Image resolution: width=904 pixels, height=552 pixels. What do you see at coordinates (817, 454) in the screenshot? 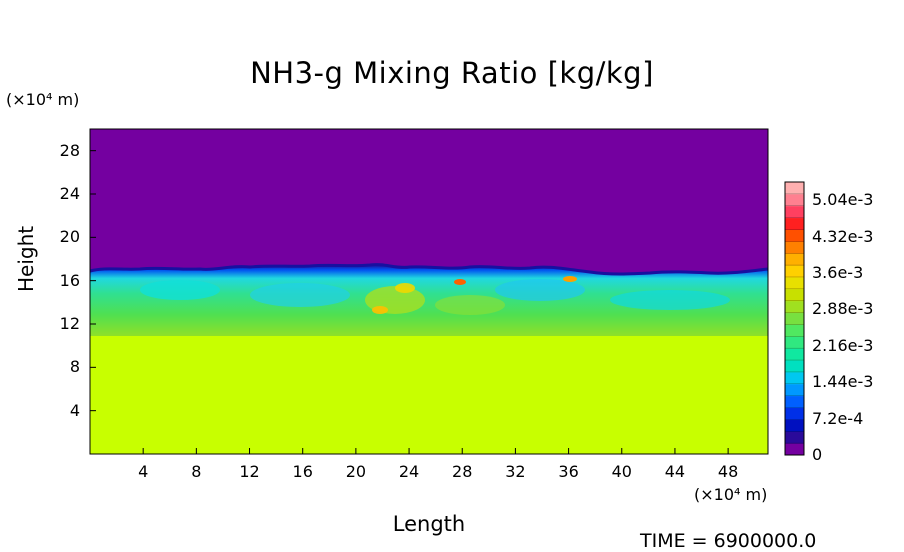
I see `colorbar-label: 0` at bounding box center [817, 454].